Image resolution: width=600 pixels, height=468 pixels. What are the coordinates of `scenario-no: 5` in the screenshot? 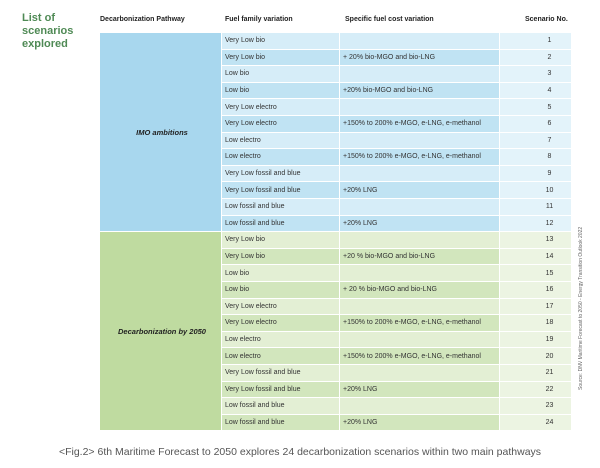 It's located at (536, 107).